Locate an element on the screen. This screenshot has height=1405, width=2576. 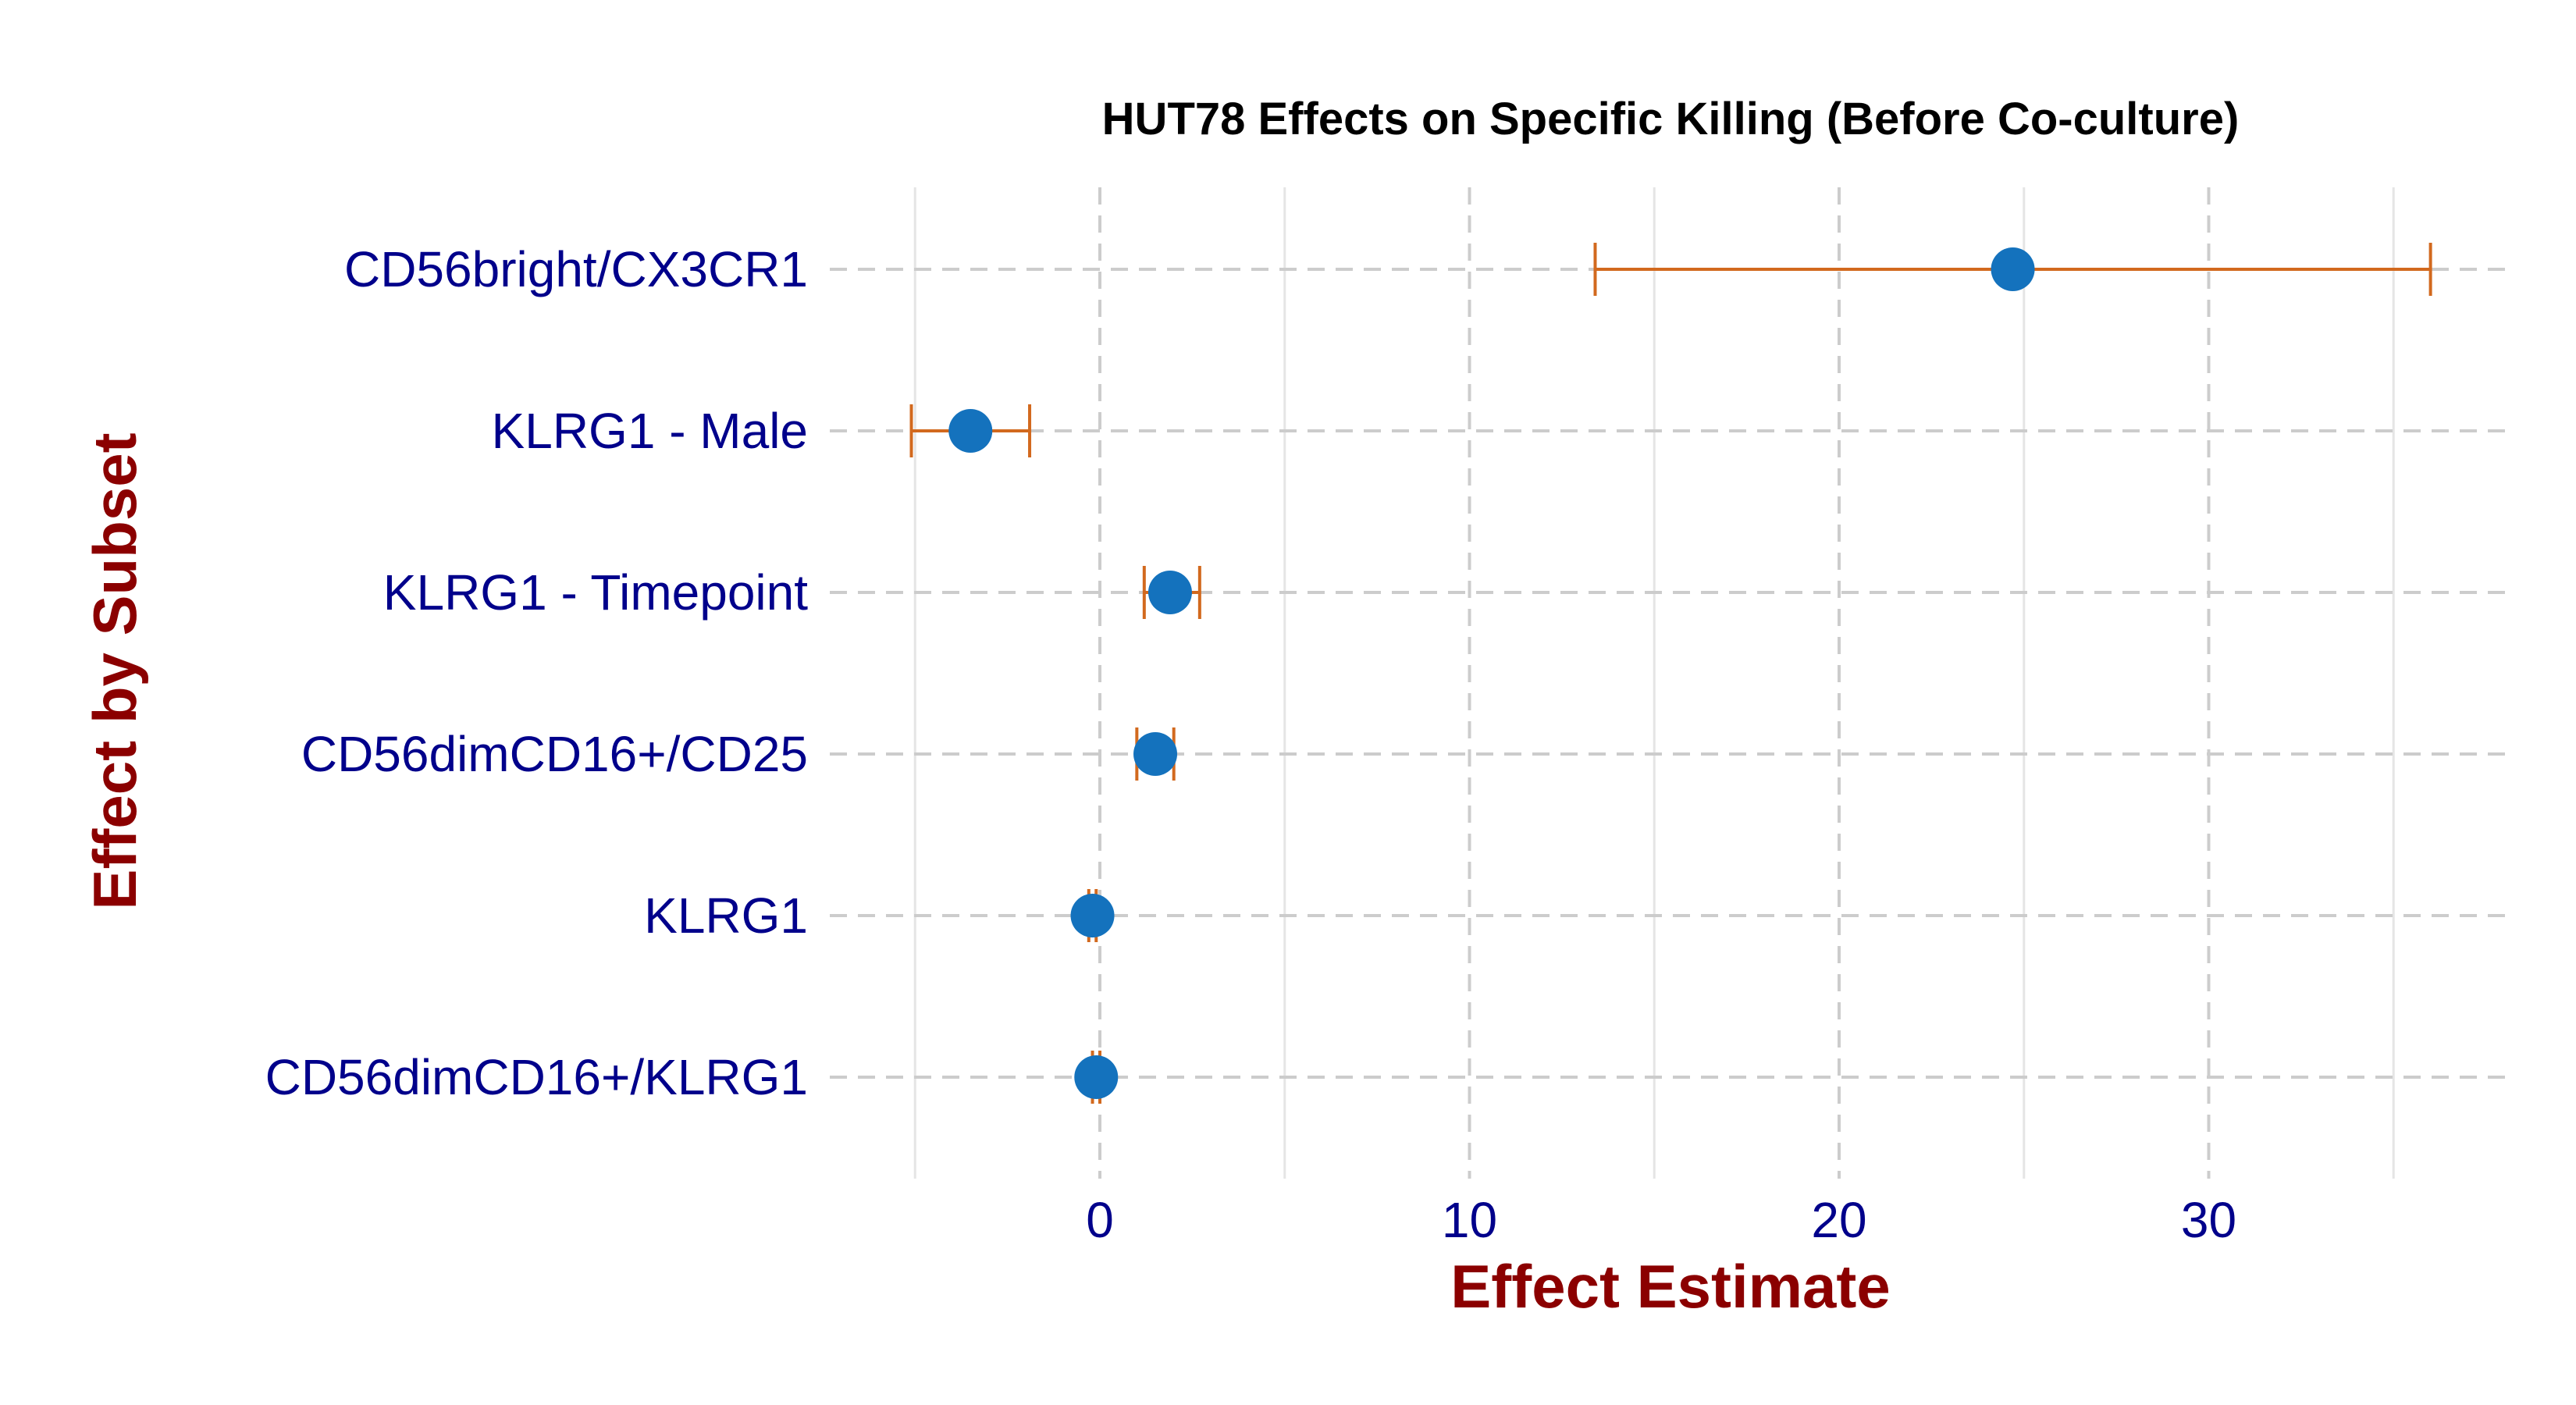
x-tick-label: 30 is located at coordinates (2208, 1220).